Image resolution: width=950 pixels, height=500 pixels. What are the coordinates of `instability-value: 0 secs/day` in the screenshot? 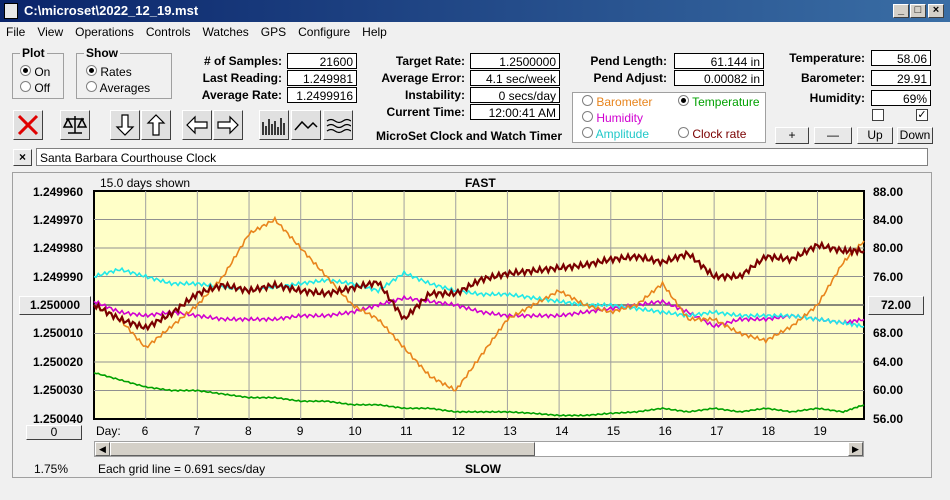 It's located at (515, 95).